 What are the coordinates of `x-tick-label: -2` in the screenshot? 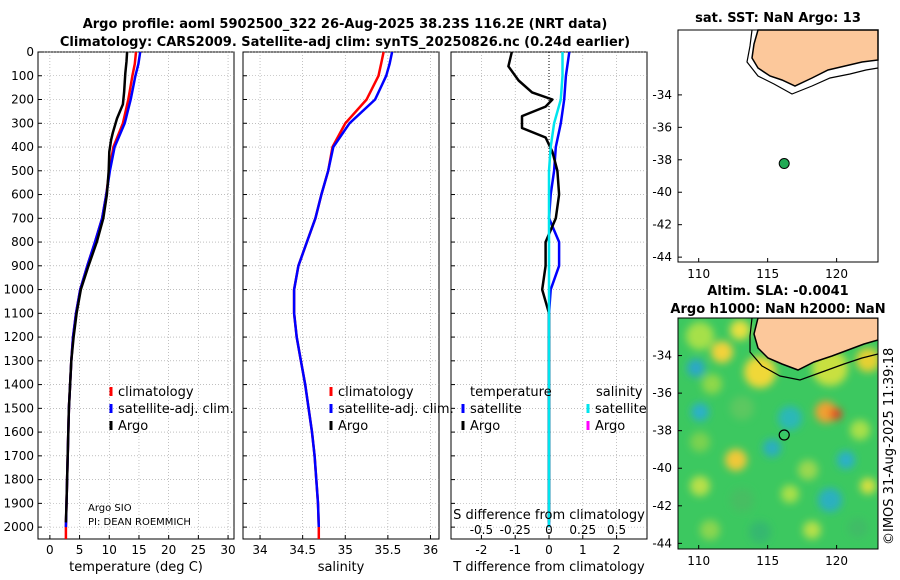 It's located at (481, 550).